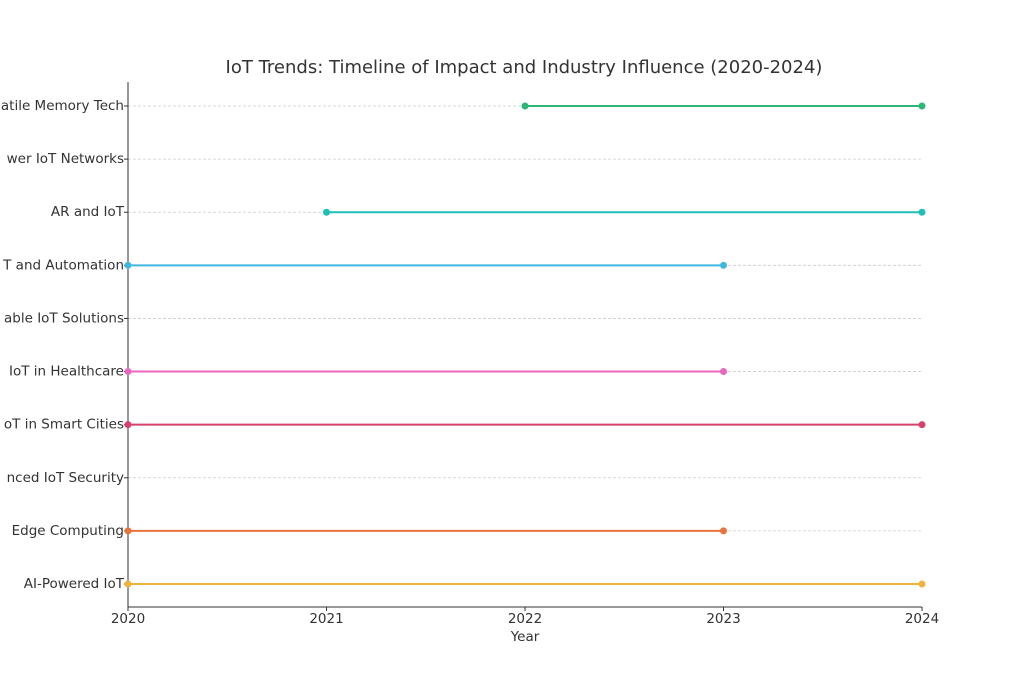  What do you see at coordinates (723, 619) in the screenshot?
I see `x-tick-label: 2023` at bounding box center [723, 619].